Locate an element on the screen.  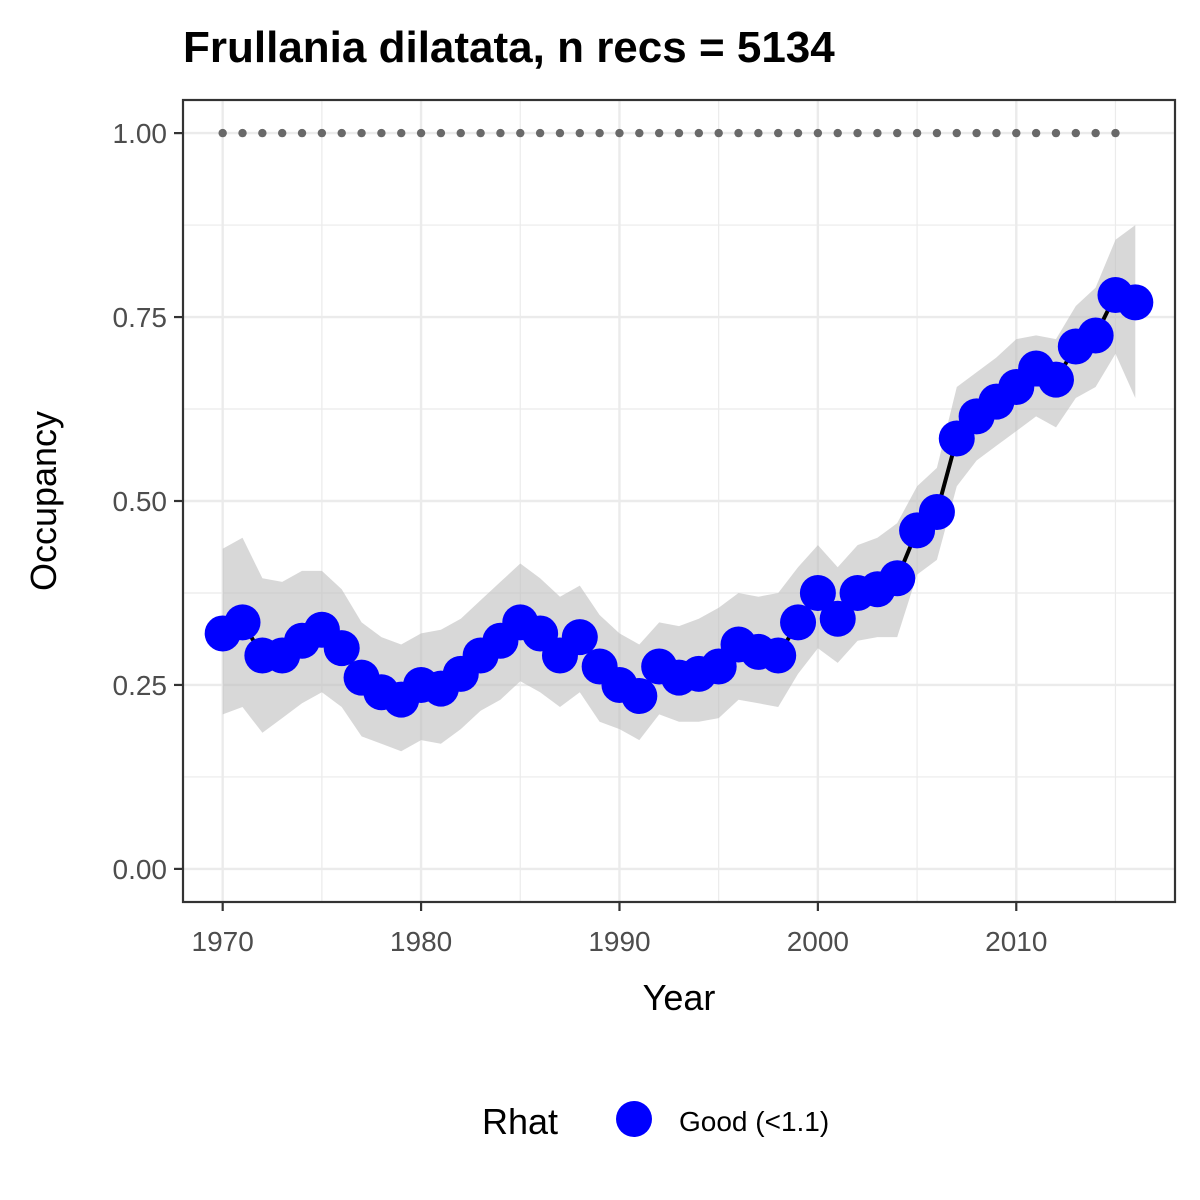
y-tick-label: 0.00 is located at coordinates (140, 869).